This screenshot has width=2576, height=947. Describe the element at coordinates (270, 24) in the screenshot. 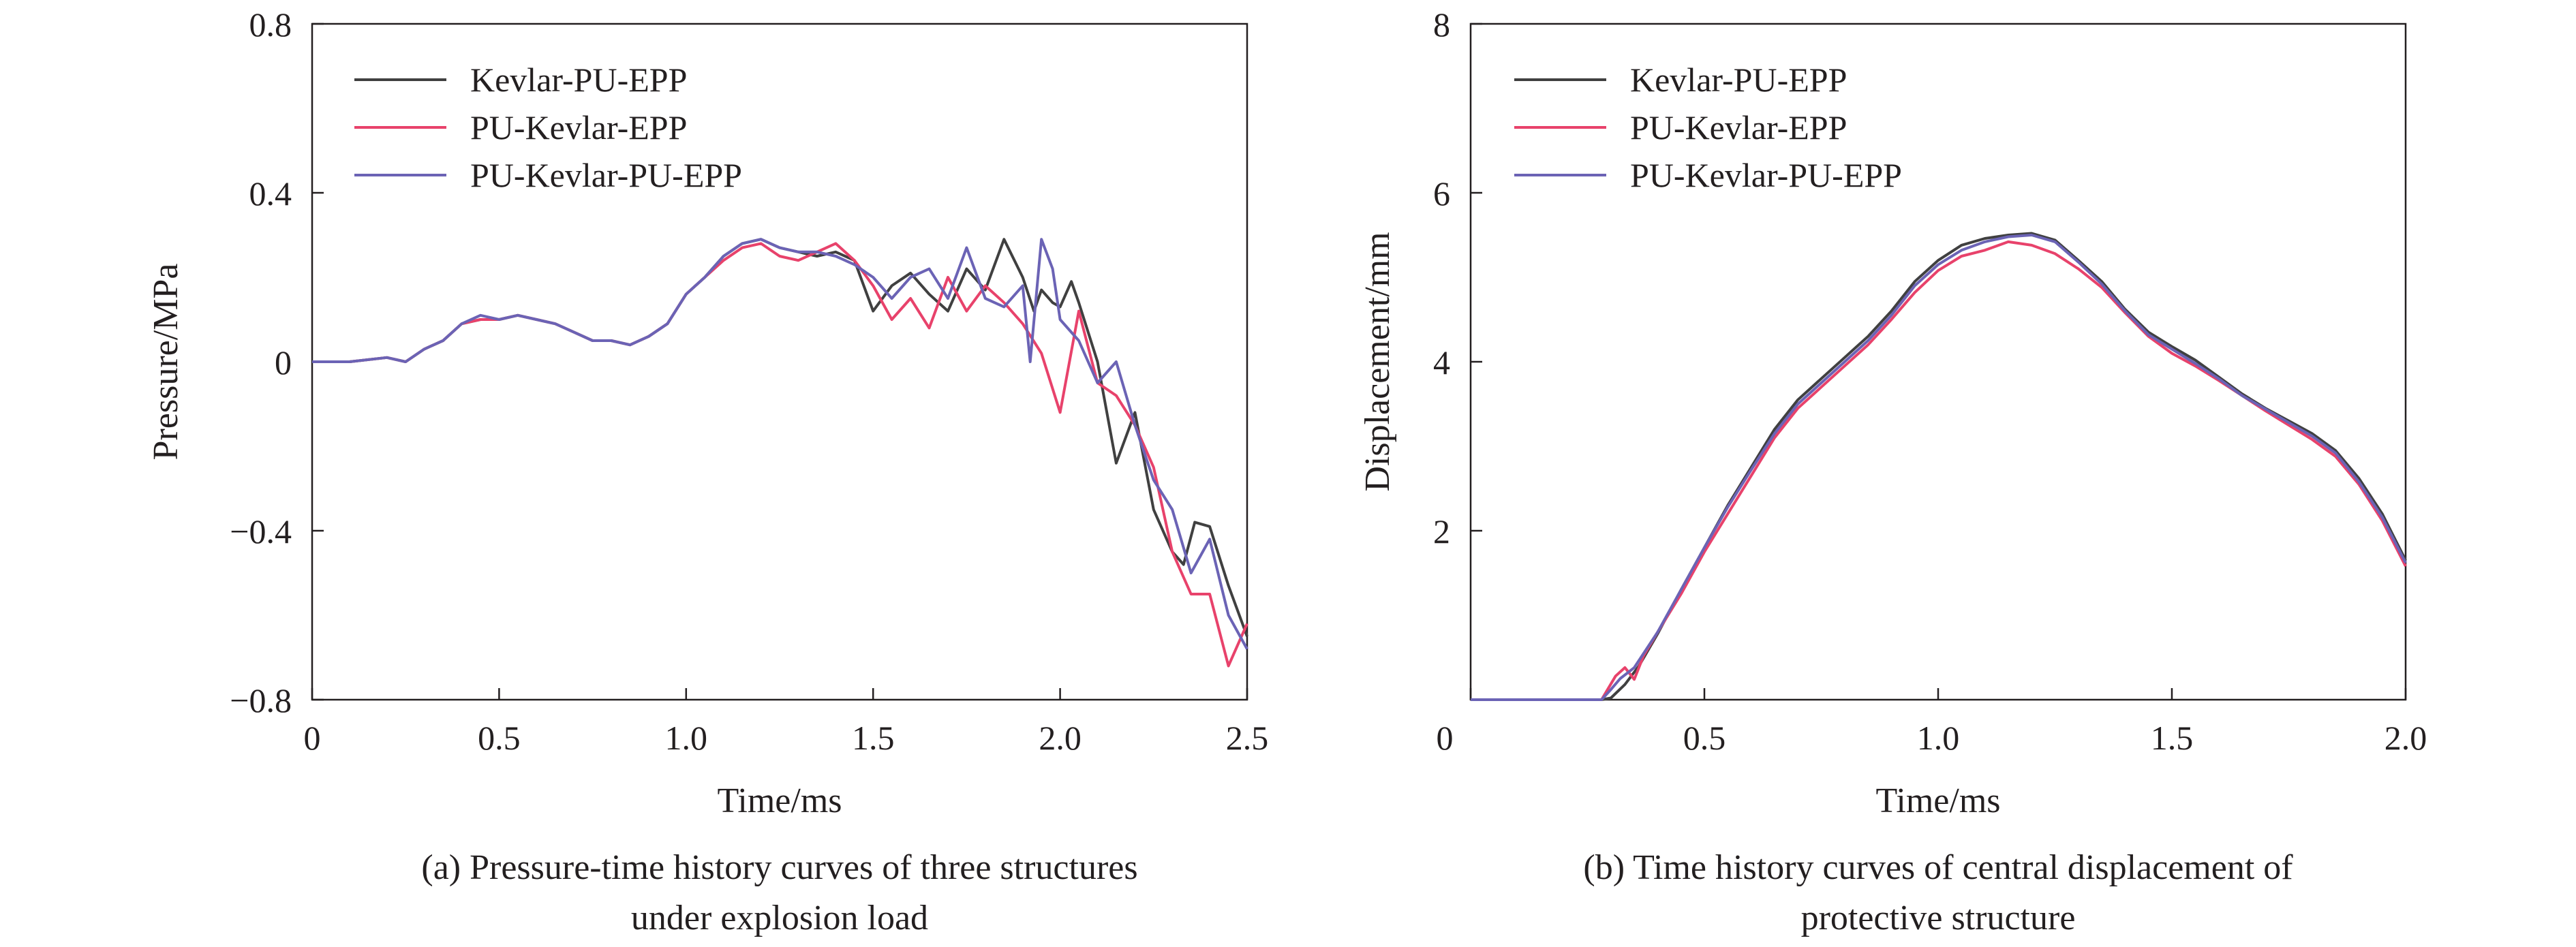

I see `y-tick-label: 0.8` at that location.